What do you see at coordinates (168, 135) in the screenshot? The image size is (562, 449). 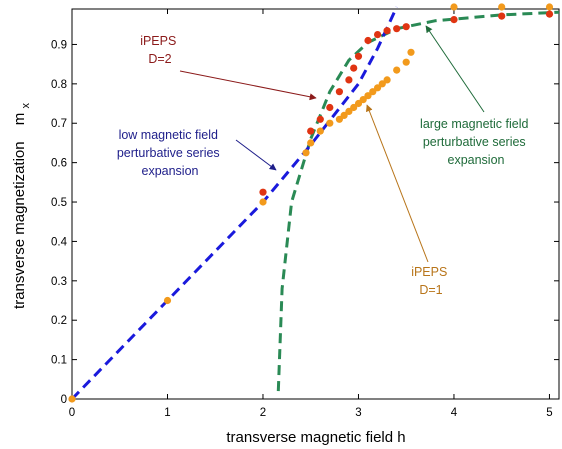 I see `annotation-low-field-line1: low magnetic field` at bounding box center [168, 135].